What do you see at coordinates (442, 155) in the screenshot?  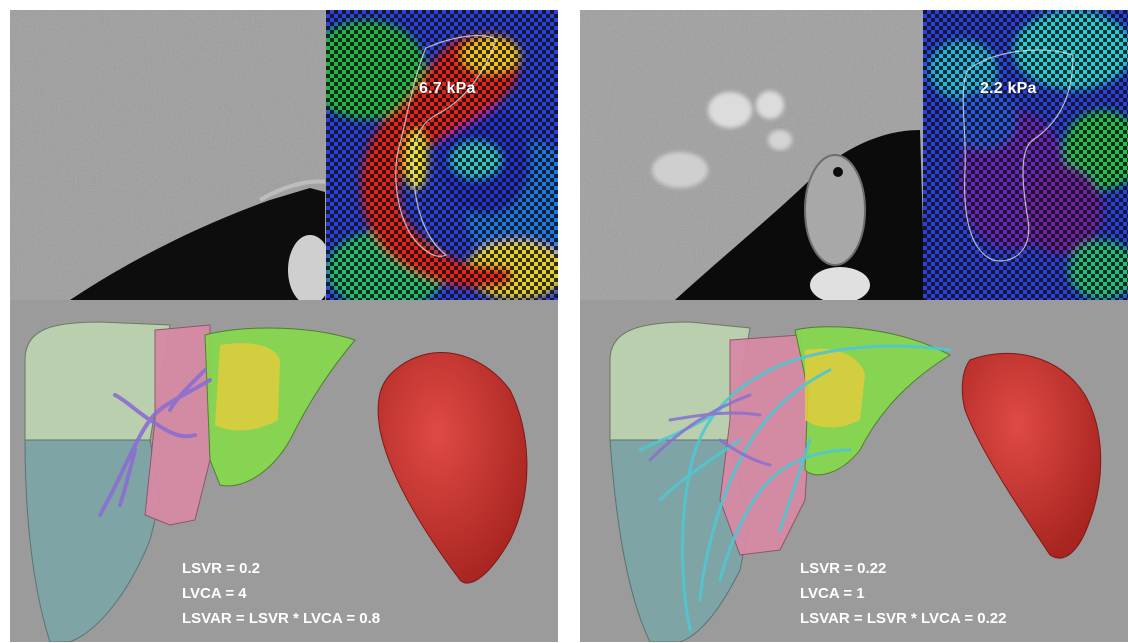 I see `left-elastography-map` at bounding box center [442, 155].